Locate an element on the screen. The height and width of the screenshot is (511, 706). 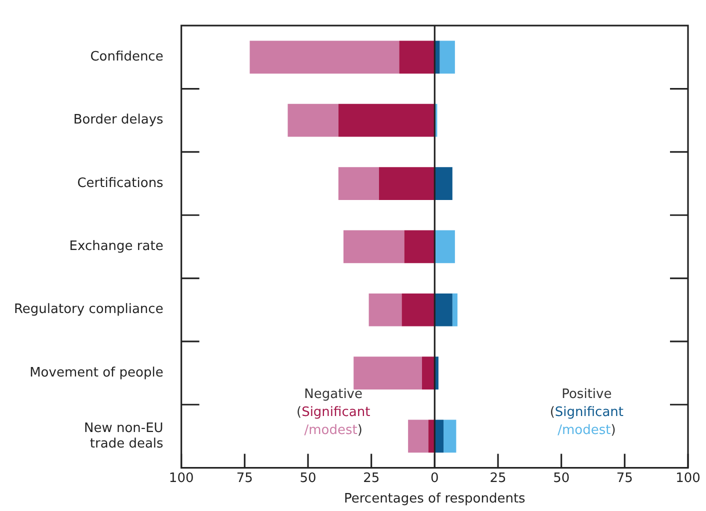
y-tick-label: Exchange rate is located at coordinates (116, 246).